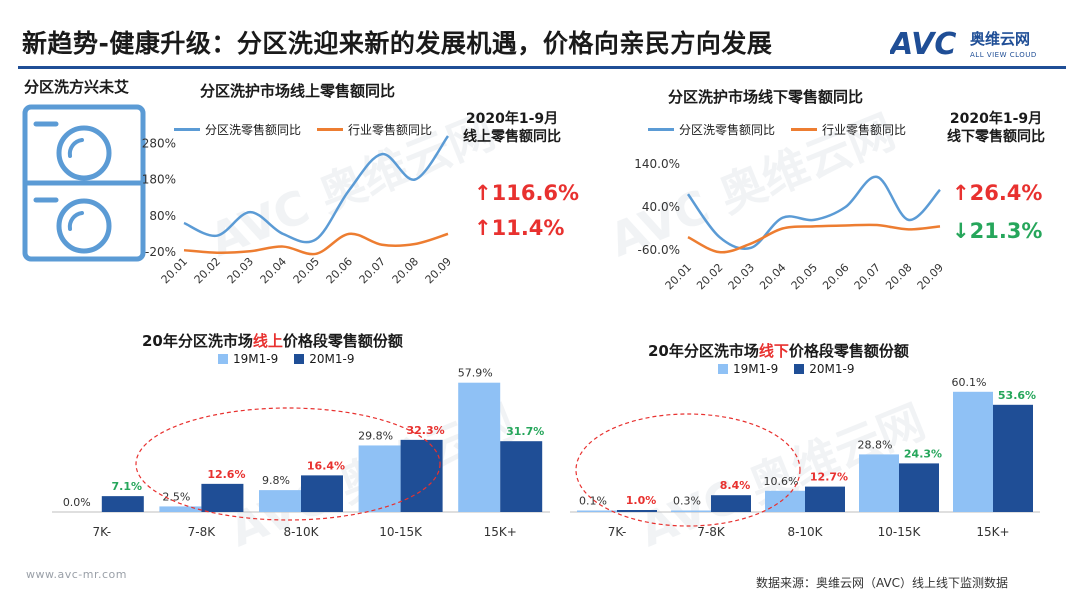  Describe the element at coordinates (86, 186) in the screenshot. I see `washer-icon` at that location.